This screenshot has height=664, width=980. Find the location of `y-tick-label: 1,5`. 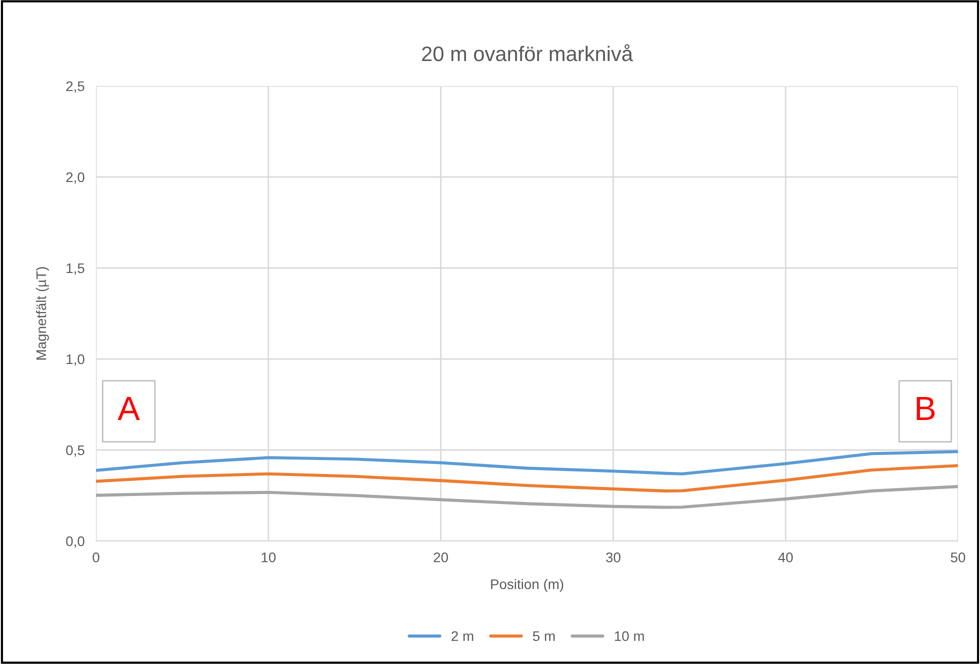

y-tick-label: 1,5 is located at coordinates (75, 269).